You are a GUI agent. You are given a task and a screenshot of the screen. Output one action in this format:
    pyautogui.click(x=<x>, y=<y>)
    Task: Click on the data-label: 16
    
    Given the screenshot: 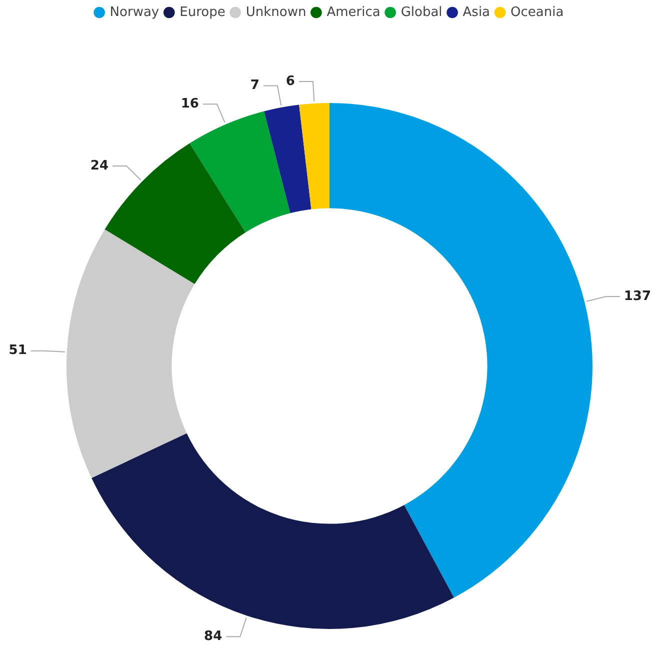 What is the action you would take?
    pyautogui.click(x=189, y=104)
    